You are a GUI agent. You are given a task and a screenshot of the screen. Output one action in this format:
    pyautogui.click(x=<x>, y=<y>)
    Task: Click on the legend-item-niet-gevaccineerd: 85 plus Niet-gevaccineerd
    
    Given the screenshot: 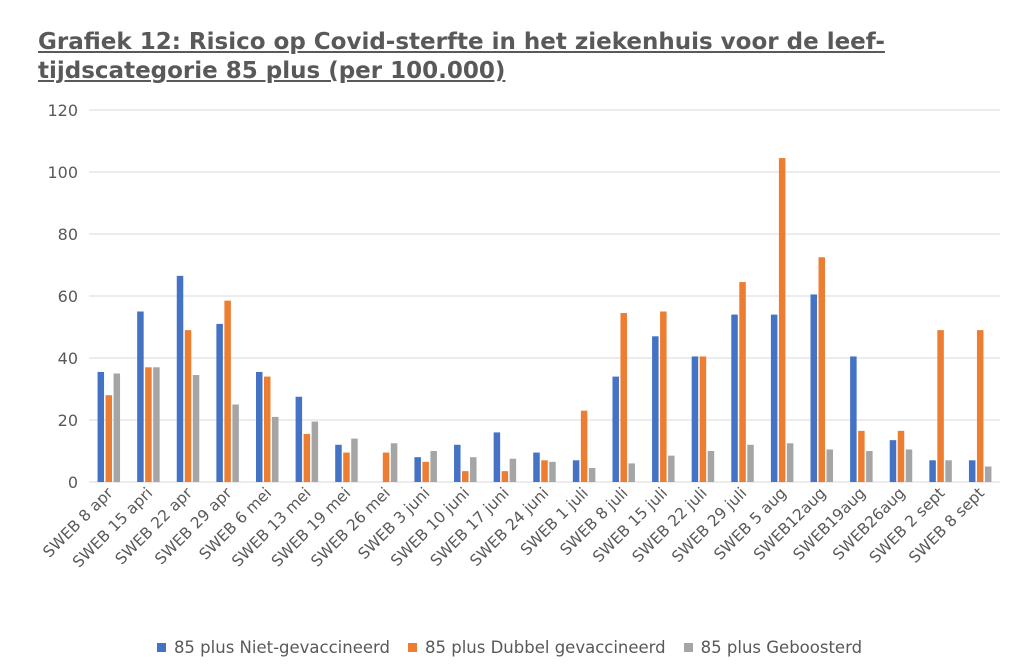 What is the action you would take?
    pyautogui.click(x=273, y=647)
    